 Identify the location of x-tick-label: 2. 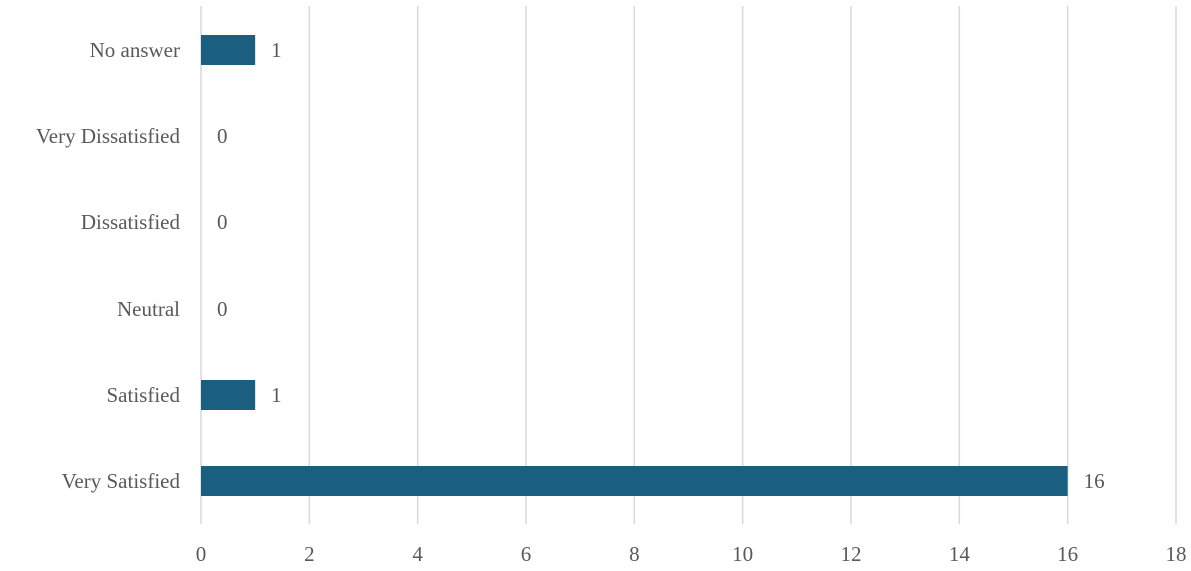
(309, 554).